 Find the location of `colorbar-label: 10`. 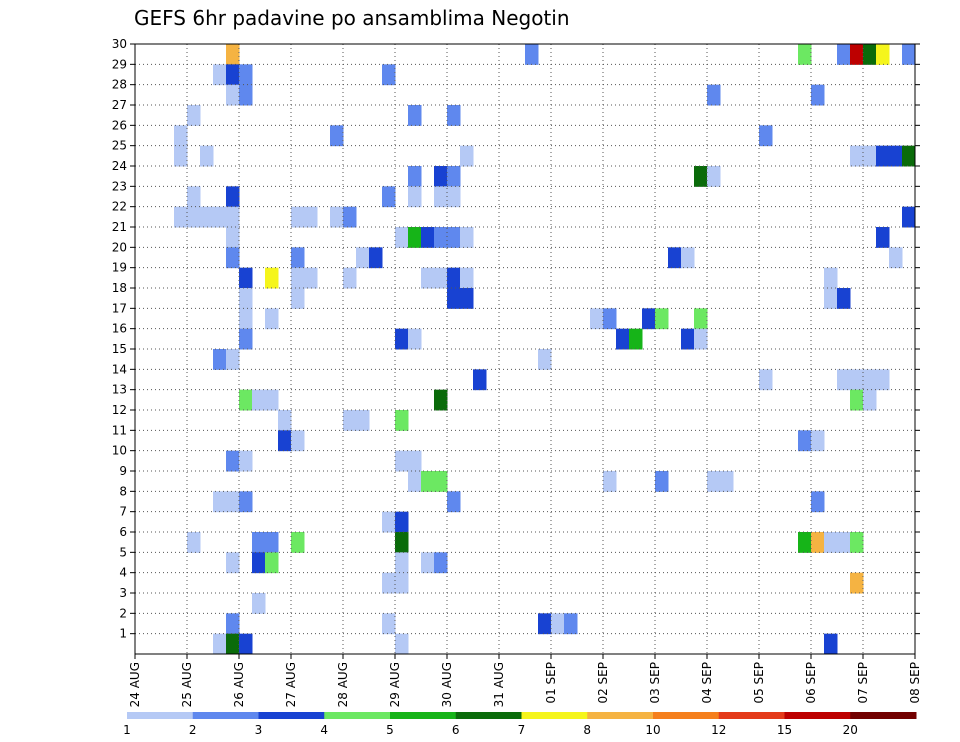

colorbar-label: 10 is located at coordinates (652, 730).